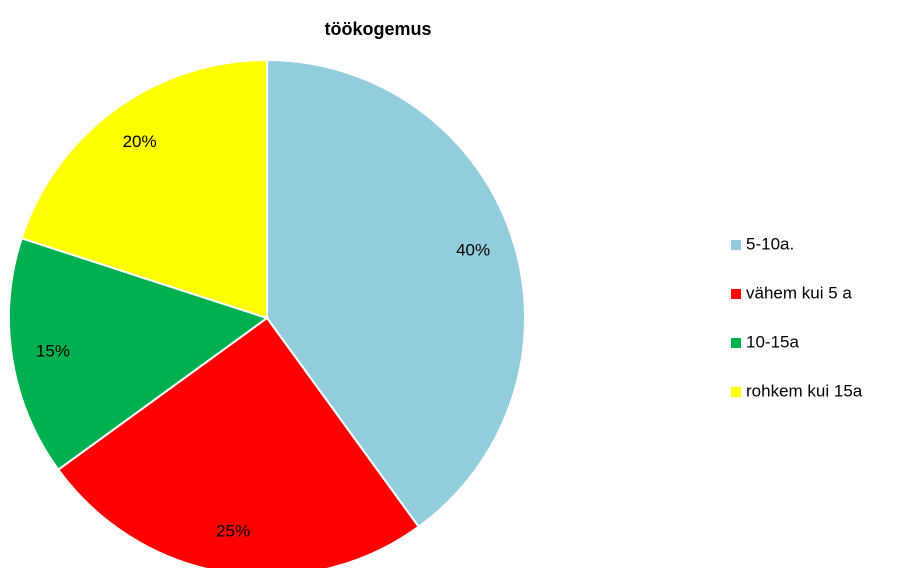 This screenshot has width=915, height=568. I want to click on legend-label: 10-15a, so click(772, 341).